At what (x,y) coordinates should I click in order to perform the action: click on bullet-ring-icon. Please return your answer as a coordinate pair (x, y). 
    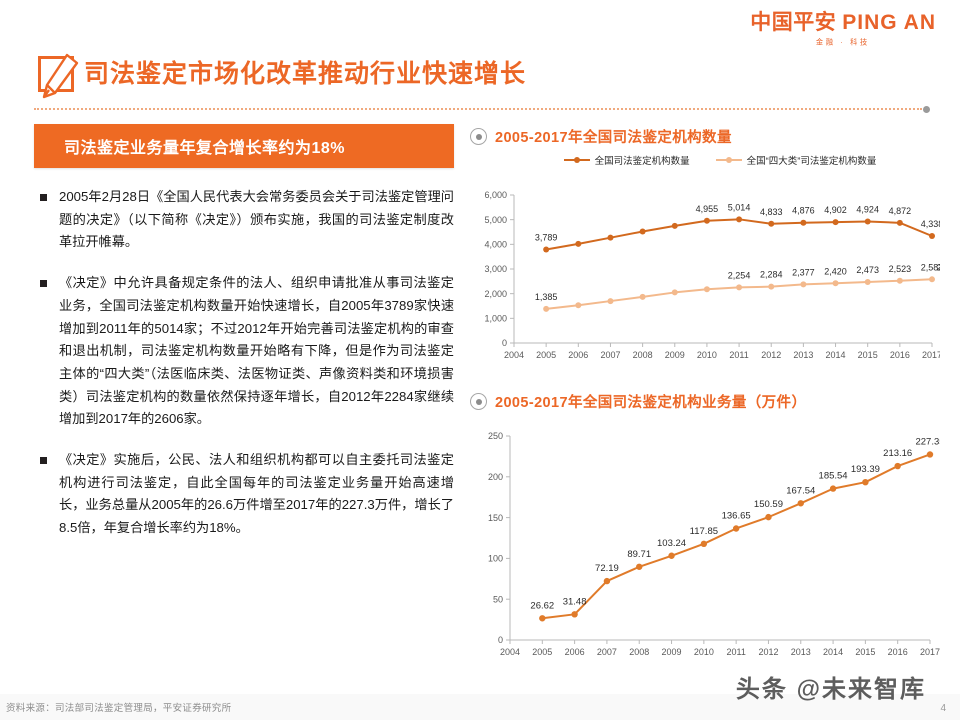
    Looking at the image, I should click on (478, 401).